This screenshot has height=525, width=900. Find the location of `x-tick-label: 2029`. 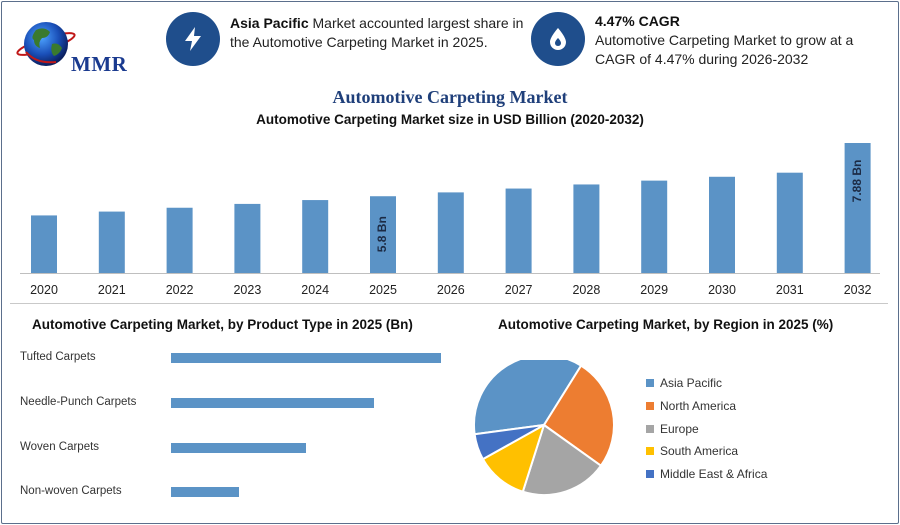

x-tick-label: 2029 is located at coordinates (654, 290).